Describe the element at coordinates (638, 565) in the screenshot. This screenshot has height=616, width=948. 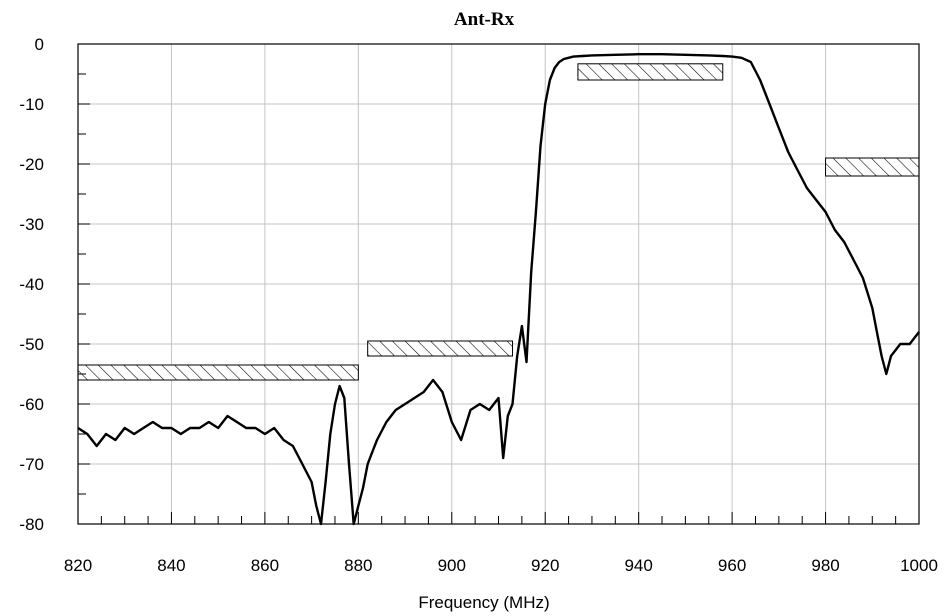
I see `x-tick-label: 940` at that location.